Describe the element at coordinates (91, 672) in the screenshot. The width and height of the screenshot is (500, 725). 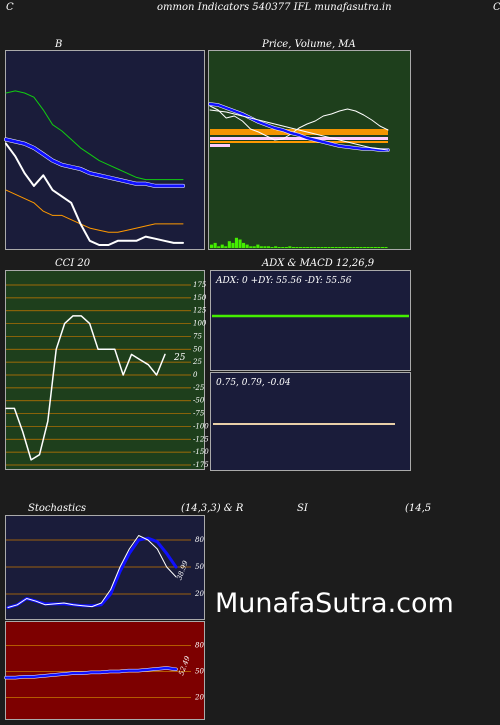
I see `rsi-line` at that location.